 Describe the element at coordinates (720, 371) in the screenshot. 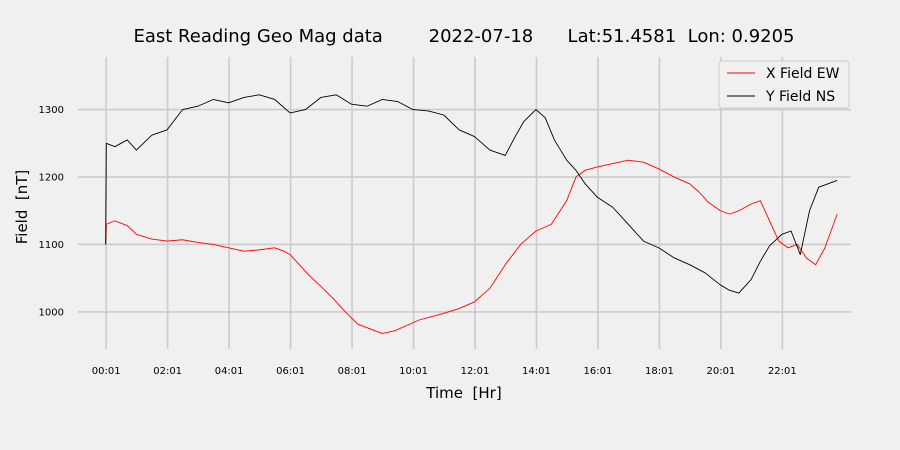

I see `x-tick-label-10: 20:01` at that location.